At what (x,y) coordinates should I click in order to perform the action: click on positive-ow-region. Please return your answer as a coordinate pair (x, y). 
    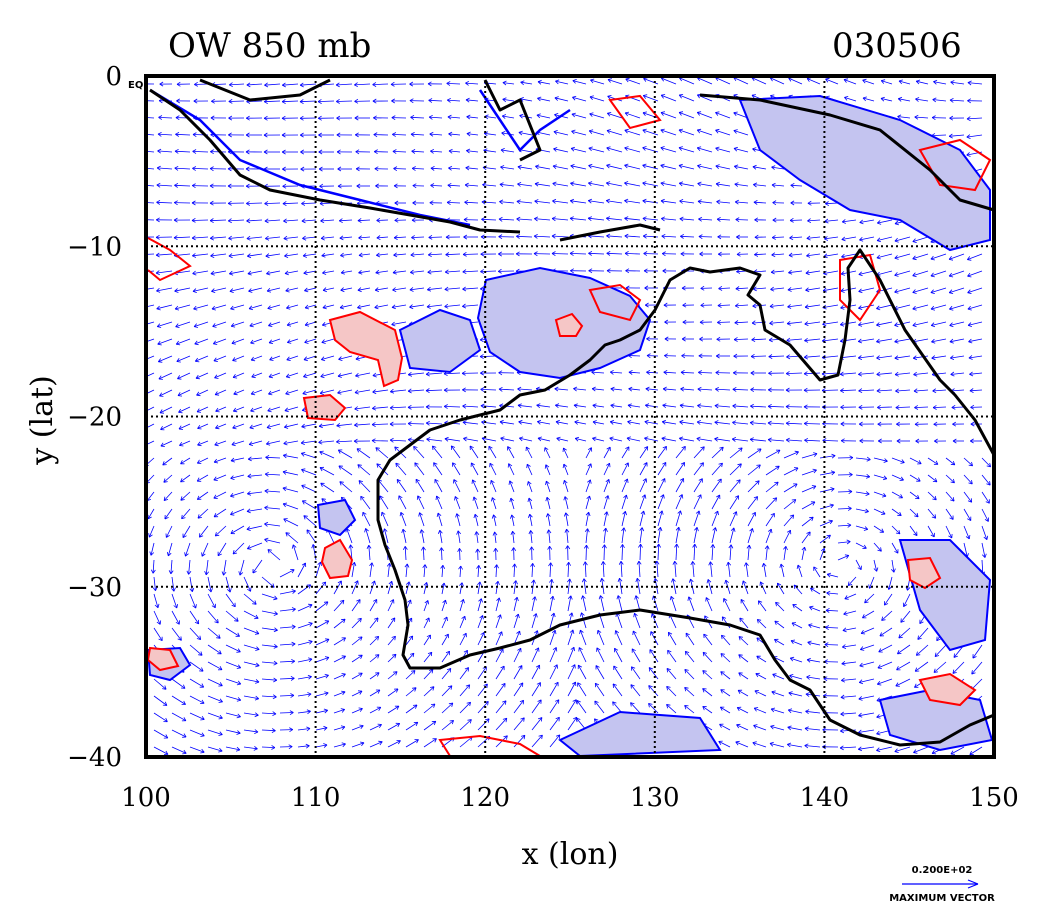
    Looking at the image, I should click on (569, 324).